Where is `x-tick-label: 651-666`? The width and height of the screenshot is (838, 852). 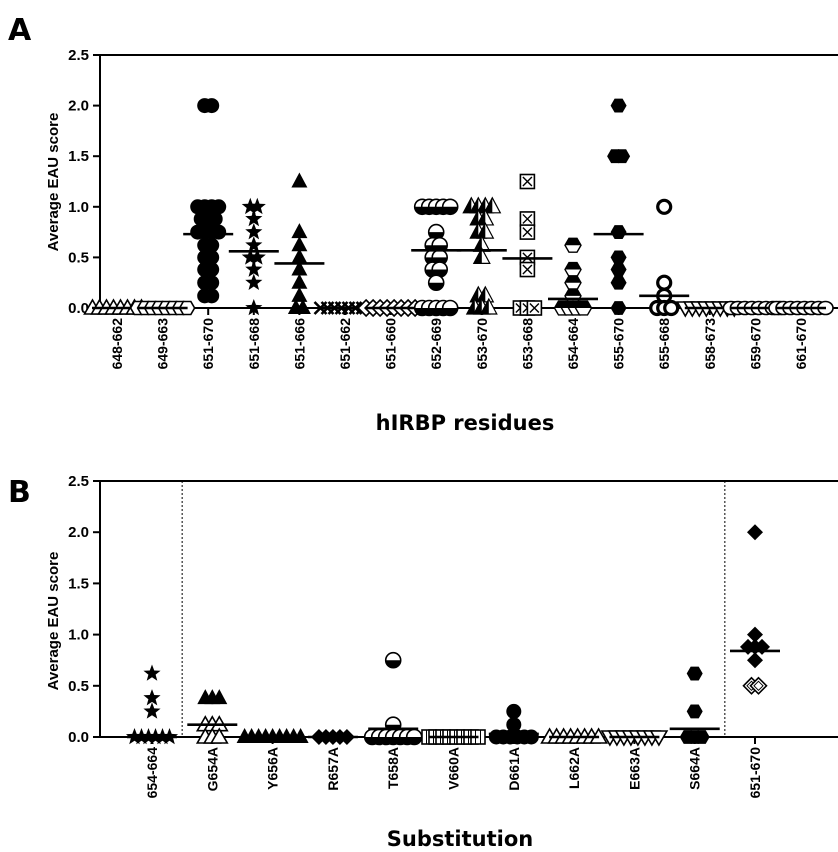 x-tick-label: 651-666 is located at coordinates (299, 344).